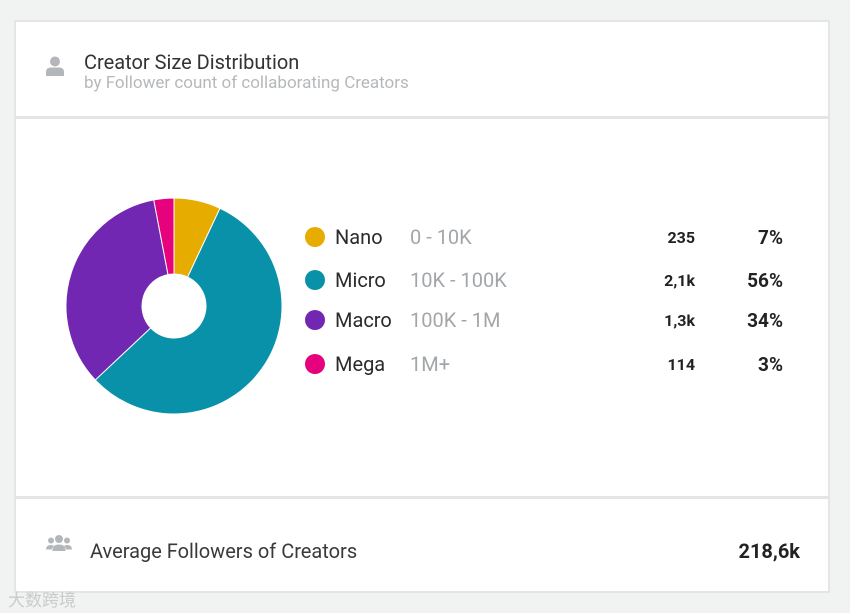 The image size is (850, 613). I want to click on users-icon, so click(59, 543).